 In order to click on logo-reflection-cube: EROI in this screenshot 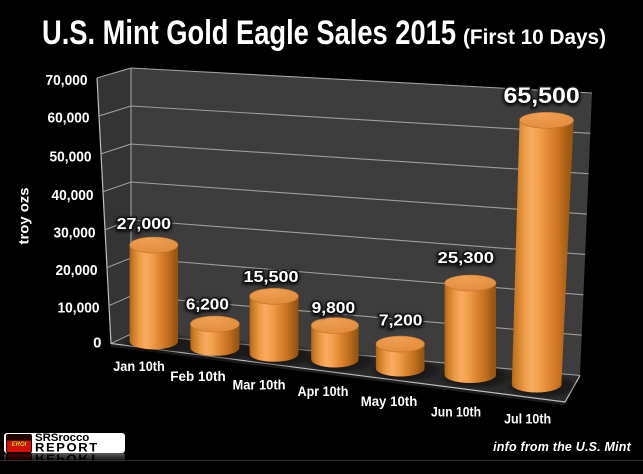, I will do `click(19, 463)`.